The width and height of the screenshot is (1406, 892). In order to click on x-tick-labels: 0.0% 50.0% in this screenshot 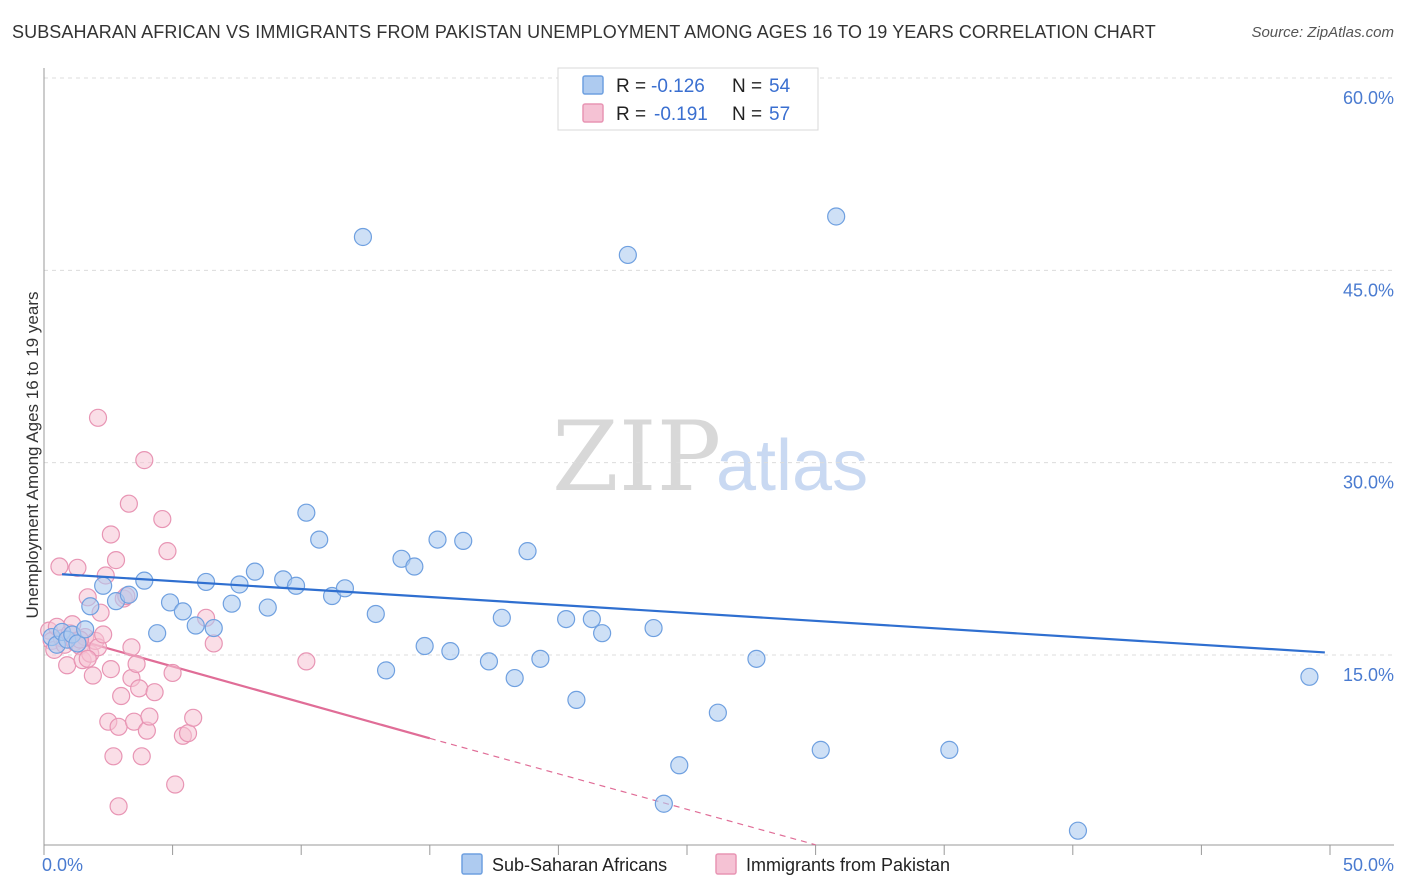, I will do `click(718, 865)`.